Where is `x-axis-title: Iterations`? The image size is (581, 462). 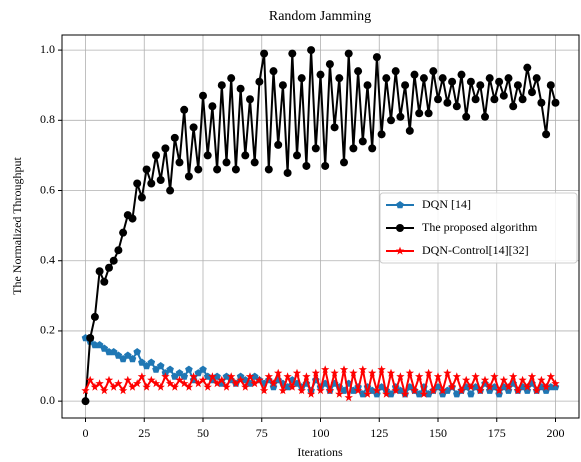
x-axis-title: Iterations is located at coordinates (320, 452).